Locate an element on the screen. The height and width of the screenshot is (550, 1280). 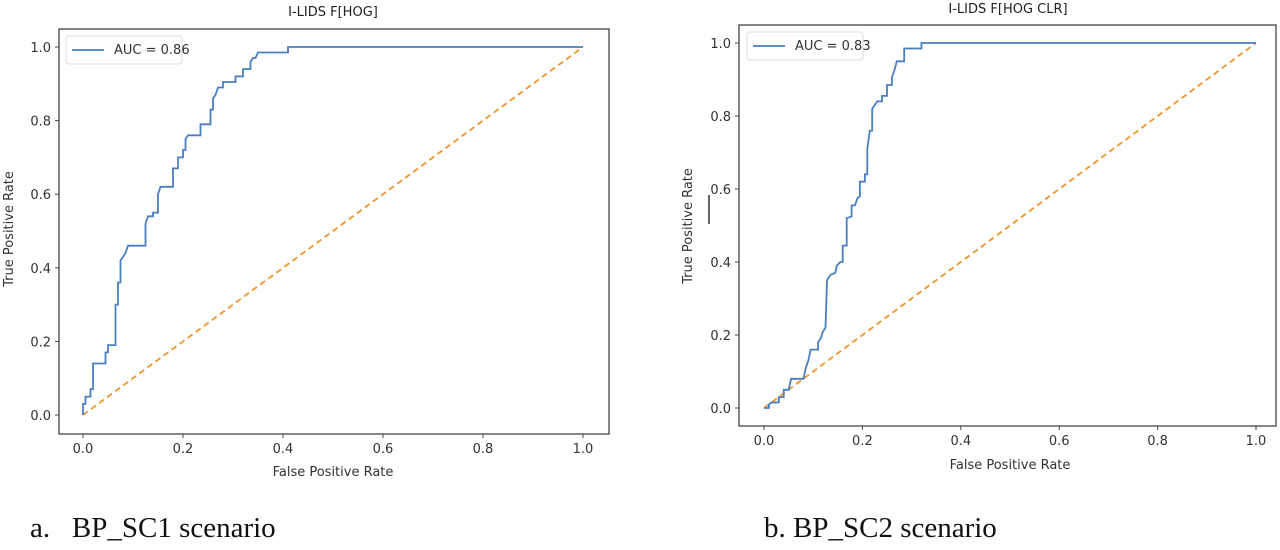
legend-label: AUC = 0.83 is located at coordinates (833, 46).